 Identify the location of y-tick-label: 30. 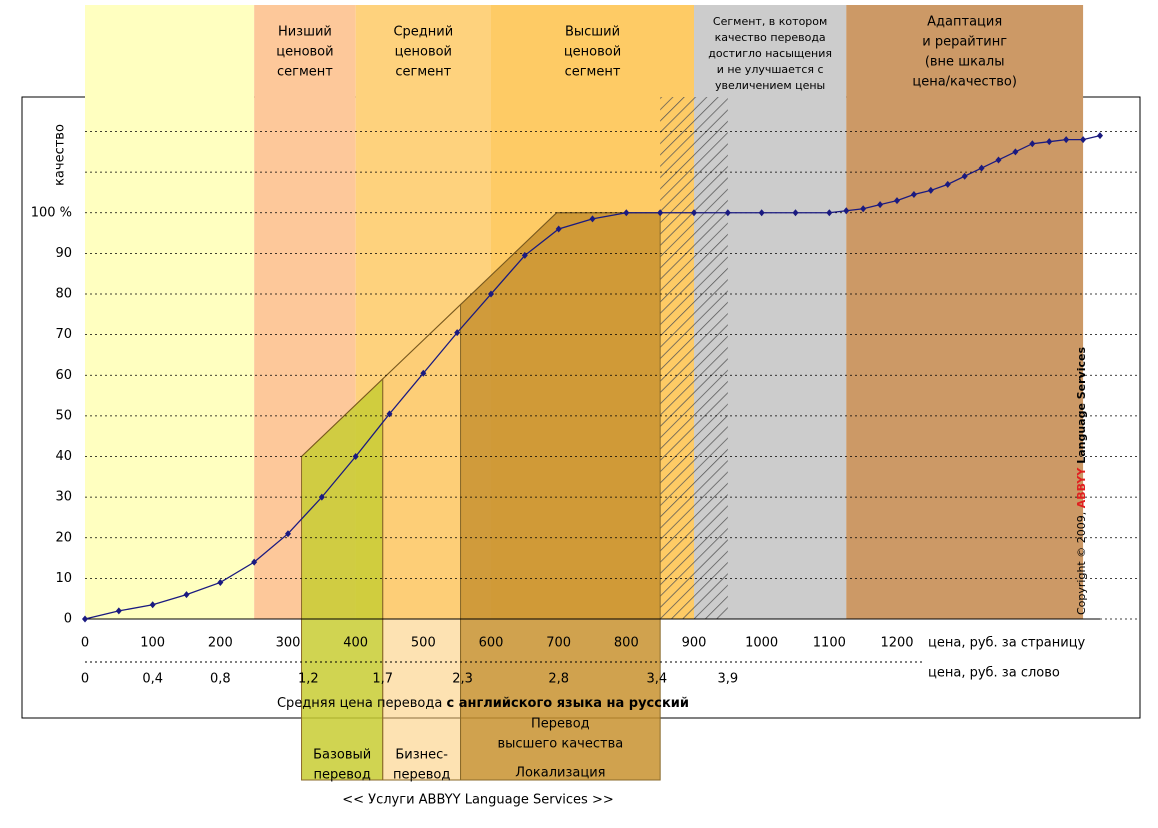
(63, 497).